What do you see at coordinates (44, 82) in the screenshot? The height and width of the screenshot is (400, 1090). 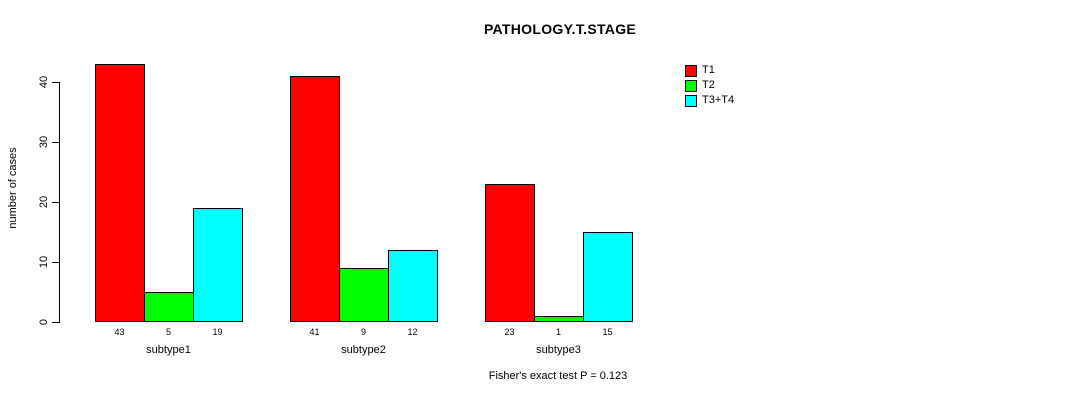 I see `y-tick-label: 40` at bounding box center [44, 82].